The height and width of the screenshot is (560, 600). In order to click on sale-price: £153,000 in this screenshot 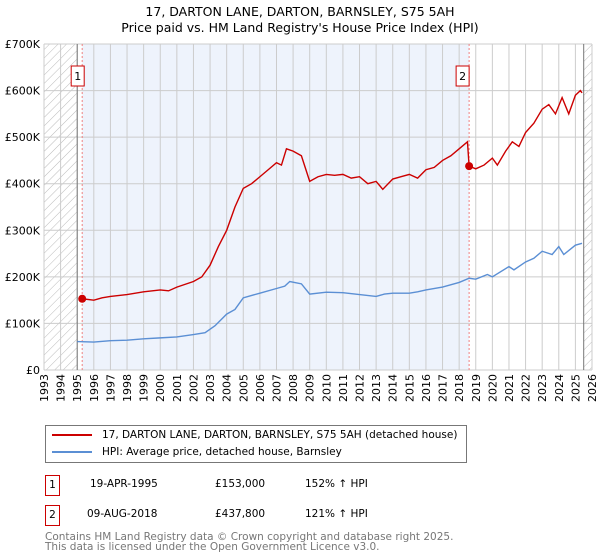, I will do `click(240, 484)`.